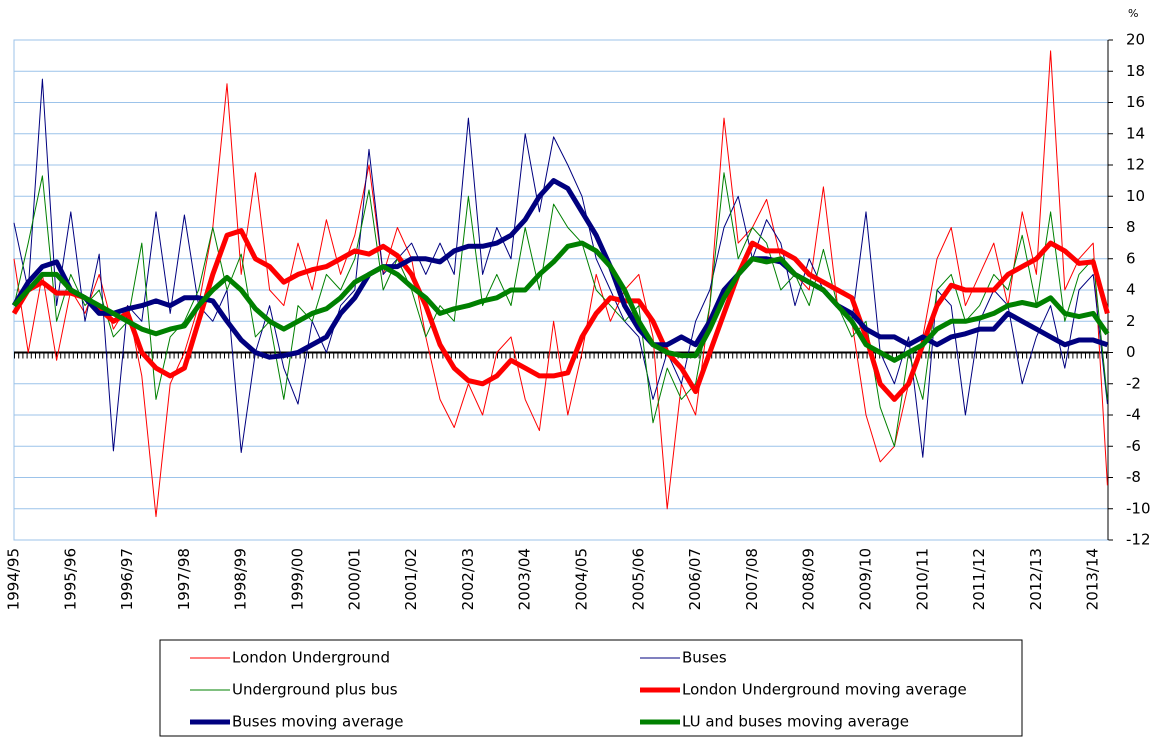 This screenshot has width=1163, height=738. Describe the element at coordinates (1135, 133) in the screenshot. I see `y-tick-label: 14` at that location.